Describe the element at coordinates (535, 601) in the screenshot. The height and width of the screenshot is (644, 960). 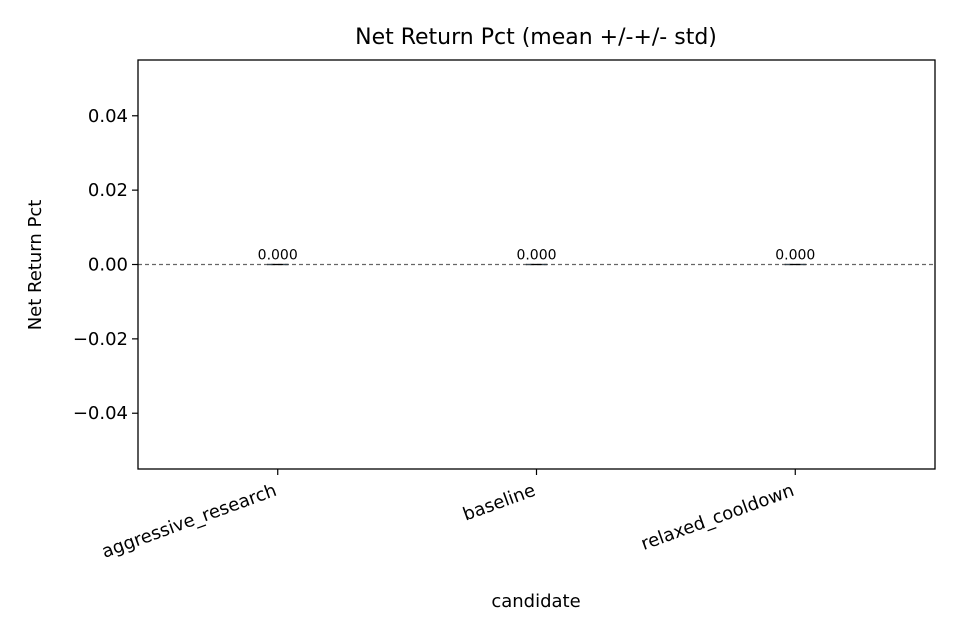
I see `x-axis-title: candidate` at that location.